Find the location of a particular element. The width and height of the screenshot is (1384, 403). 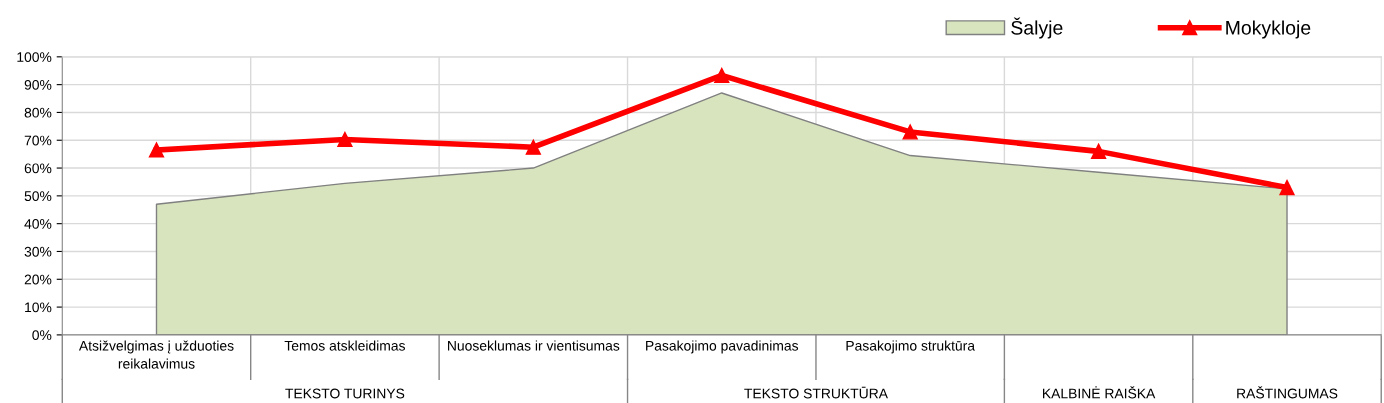

y-tick-label: 60% is located at coordinates (38, 168).